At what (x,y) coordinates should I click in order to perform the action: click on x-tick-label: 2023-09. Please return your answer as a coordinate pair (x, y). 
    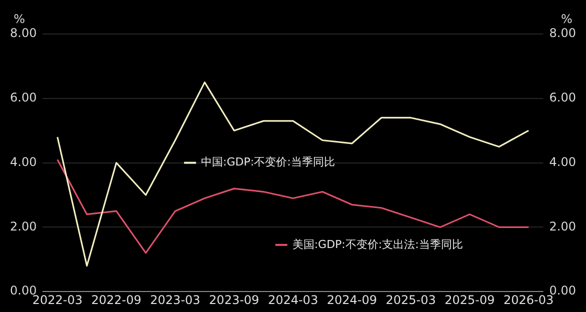
    Looking at the image, I should click on (234, 299).